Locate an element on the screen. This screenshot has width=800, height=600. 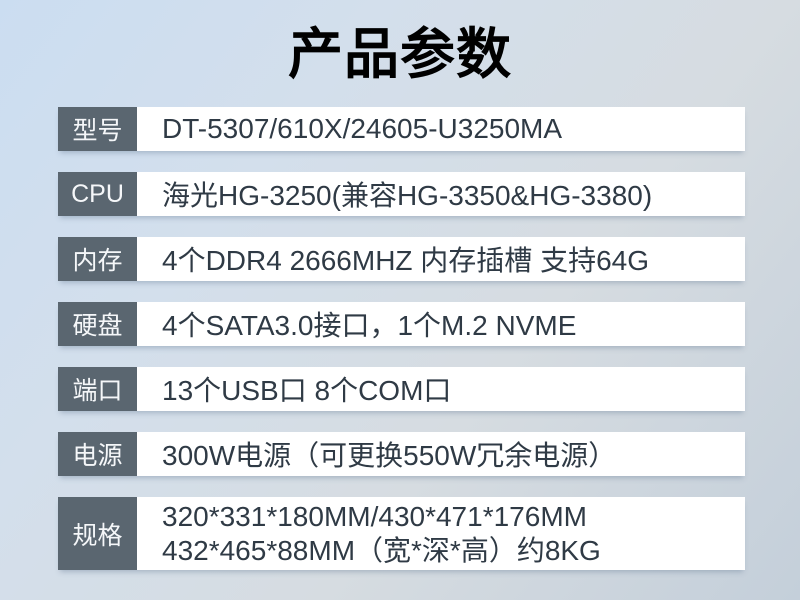
spec-row-memory: 内存 4个DDR4 2666MHZ 内存插槽 支持64G is located at coordinates (401, 259).